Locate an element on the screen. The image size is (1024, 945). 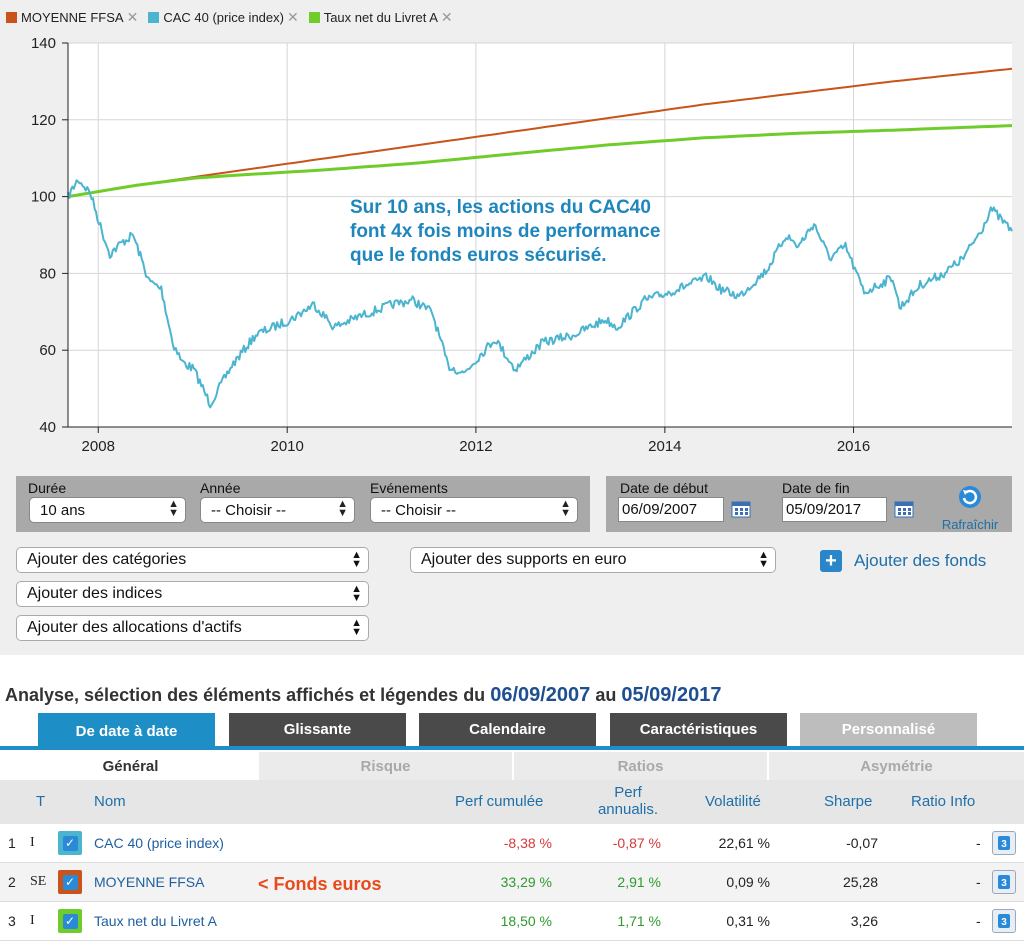
add-fonds-button: + Ajouter des fonds is located at coordinates (903, 561).